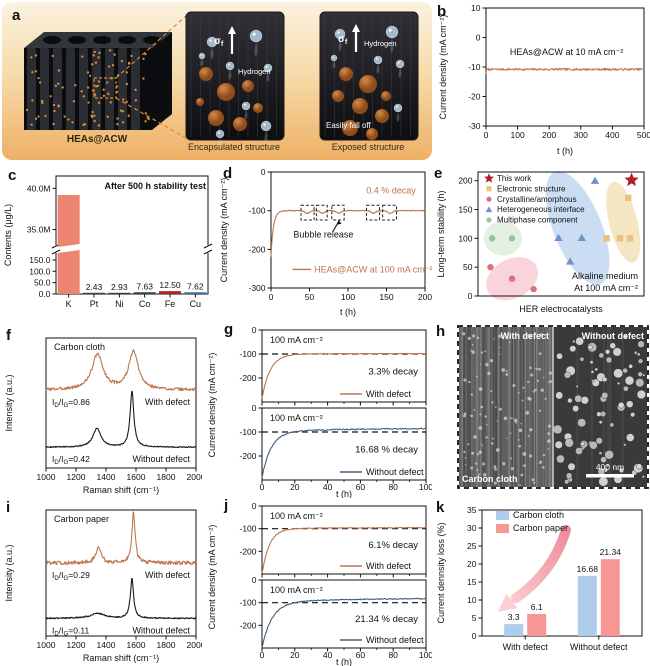 This screenshot has height=666, width=650. Describe the element at coordinates (588, 569) in the screenshot. I see `bar-value-label: 16.68` at that location.